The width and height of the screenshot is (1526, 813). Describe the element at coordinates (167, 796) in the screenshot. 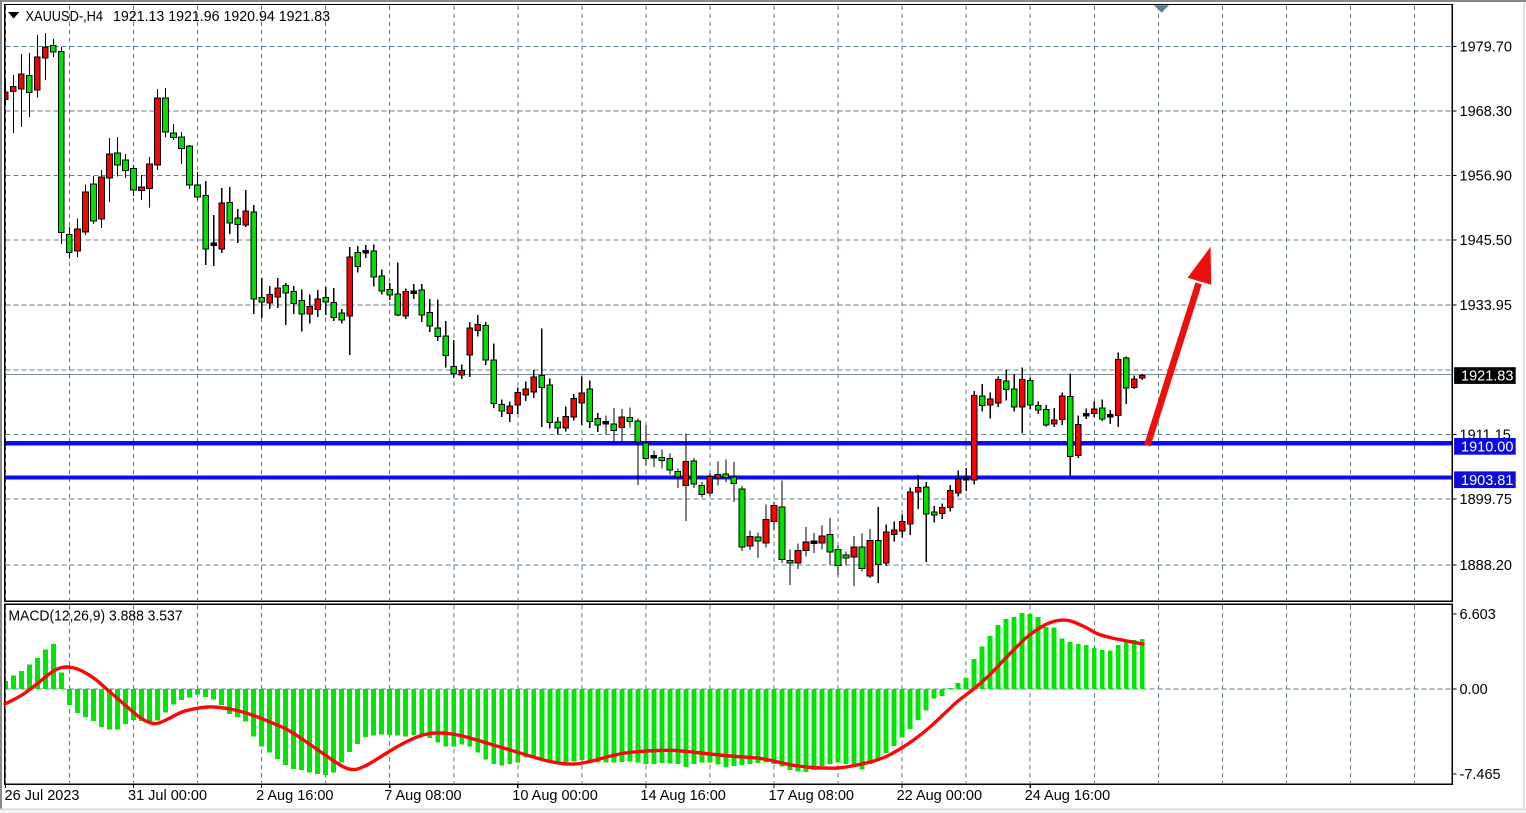

I see `svg-text: 31 Jul 00:00` at that location.